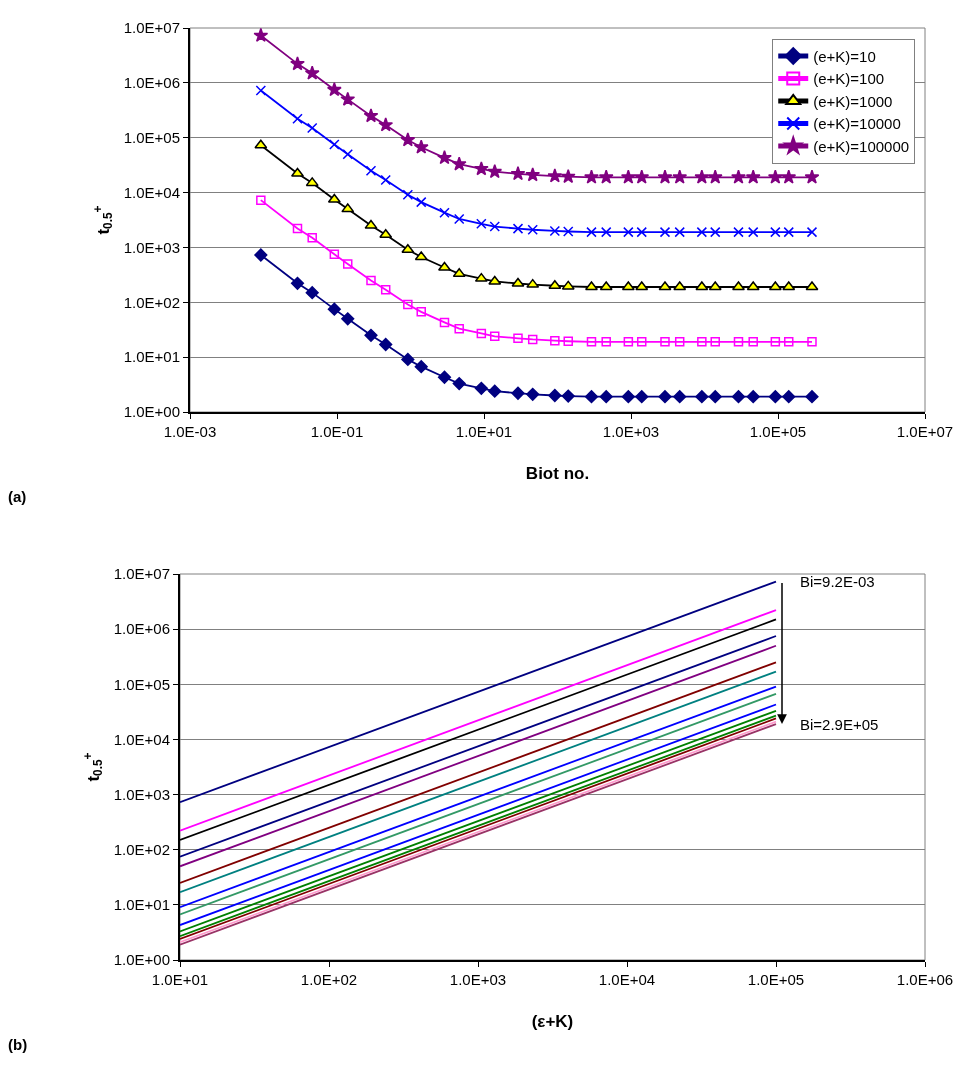 The height and width of the screenshot is (1074, 976). Describe the element at coordinates (337, 431) in the screenshot. I see `x-tick-label: 1.0E-01` at that location.